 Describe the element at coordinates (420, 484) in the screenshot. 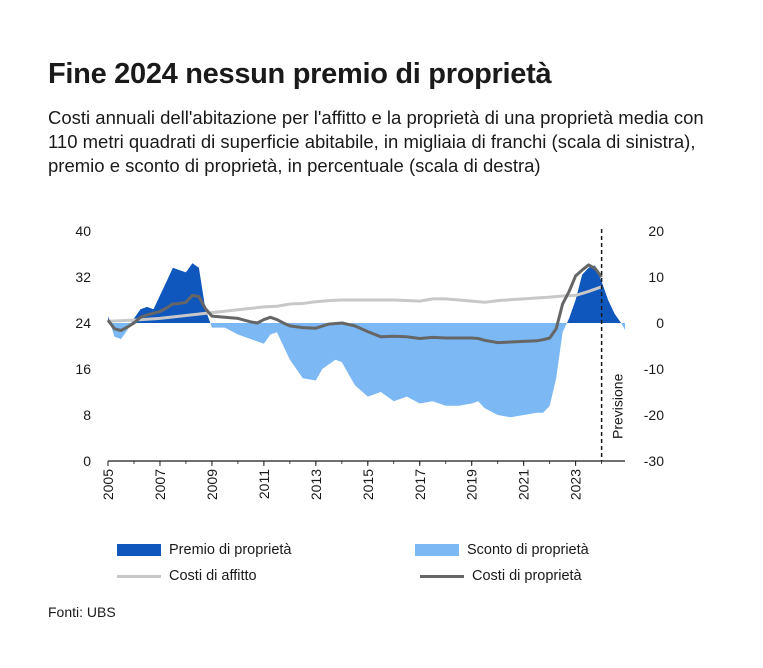

I see `x-tick-label: 2017` at that location.